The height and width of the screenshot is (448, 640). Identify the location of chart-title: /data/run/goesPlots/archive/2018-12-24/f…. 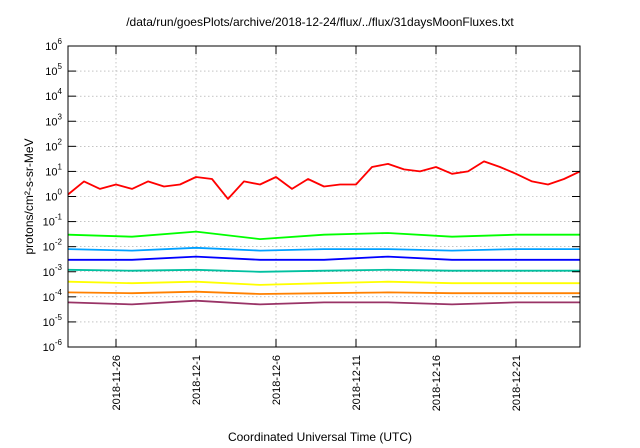
(320, 22).